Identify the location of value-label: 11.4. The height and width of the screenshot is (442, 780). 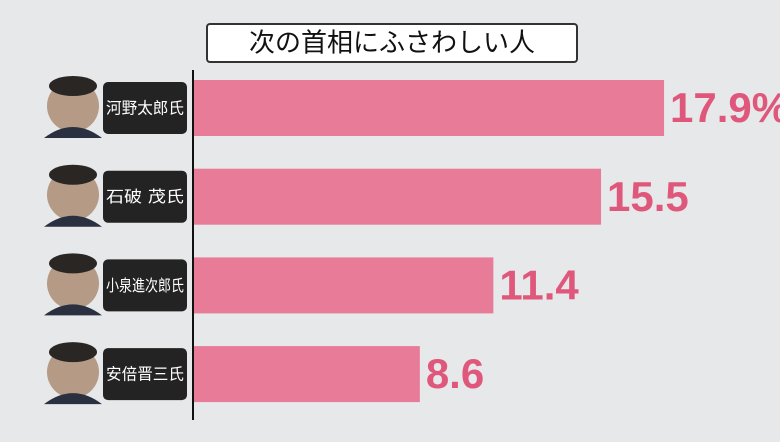
(539, 284).